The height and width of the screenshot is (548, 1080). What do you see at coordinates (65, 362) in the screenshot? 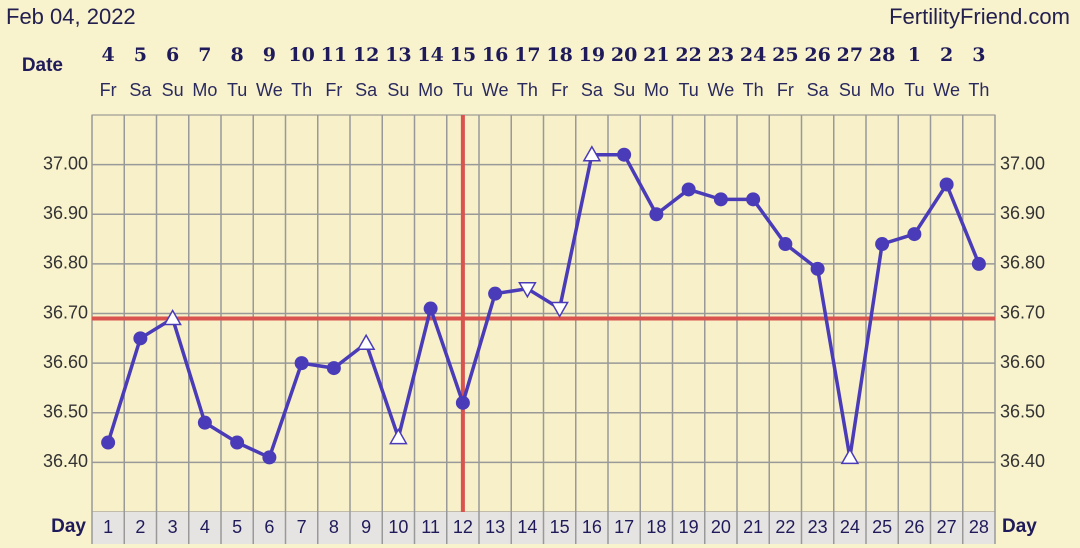
I see `y-tick-label: 36.60` at bounding box center [65, 362].